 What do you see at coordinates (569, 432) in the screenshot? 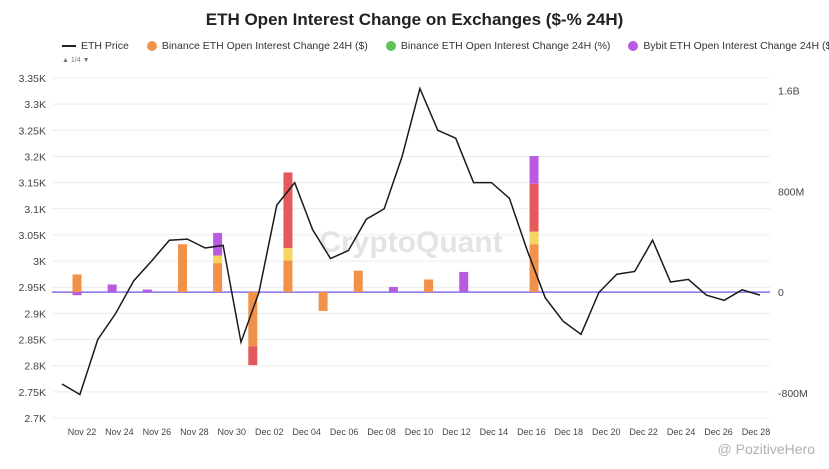
I see `x-tick-label: Dec 18` at bounding box center [569, 432].